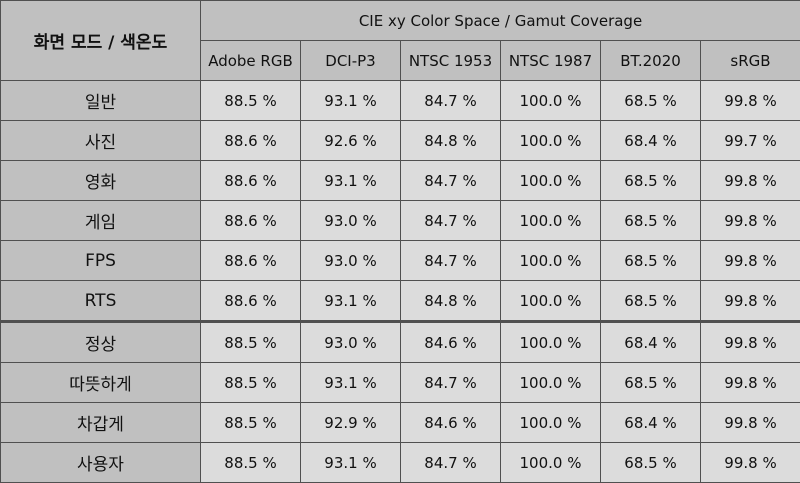  What do you see at coordinates (451, 61) in the screenshot?
I see `column-header: NTSC 1953` at bounding box center [451, 61].